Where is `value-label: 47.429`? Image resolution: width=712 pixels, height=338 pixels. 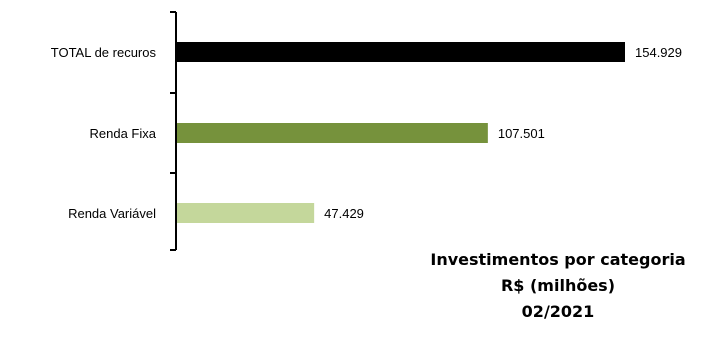
value-label: 47.429 is located at coordinates (344, 213).